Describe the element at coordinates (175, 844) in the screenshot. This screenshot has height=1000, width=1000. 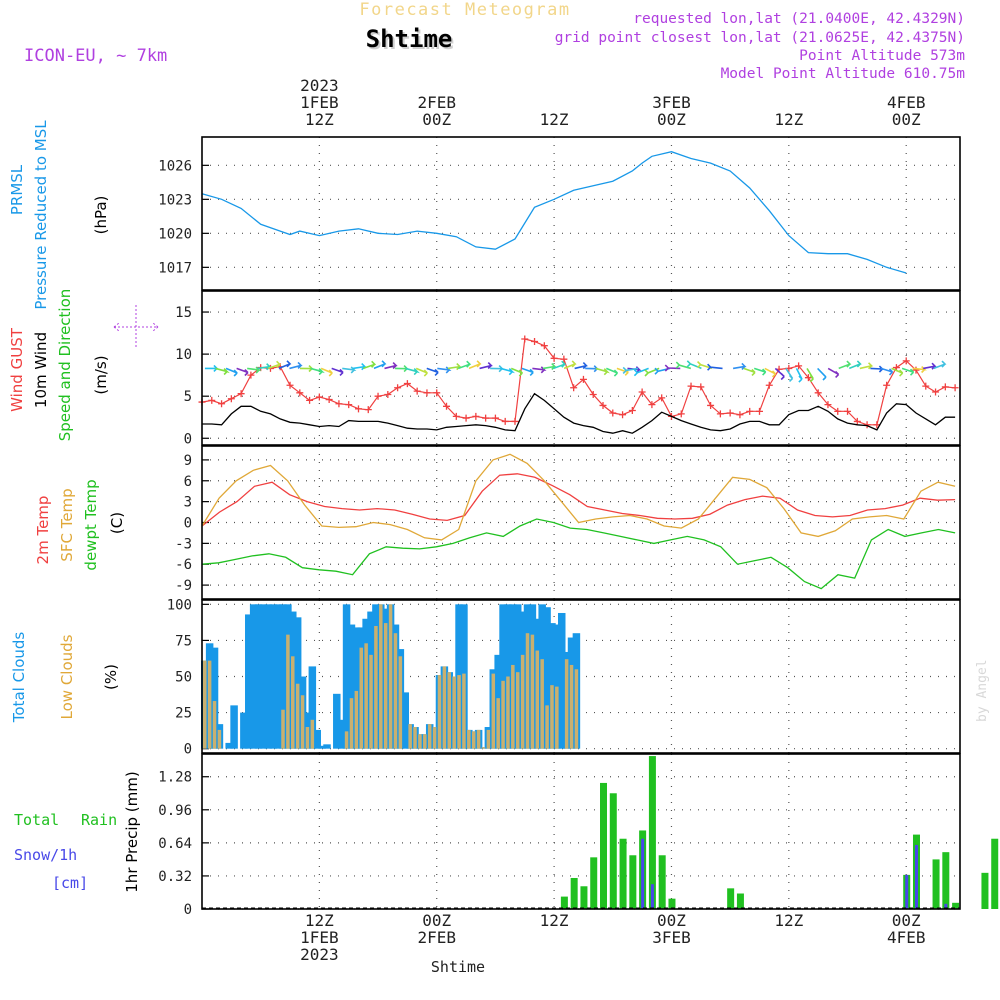
I see `y-tick-label: 0.64` at that location.